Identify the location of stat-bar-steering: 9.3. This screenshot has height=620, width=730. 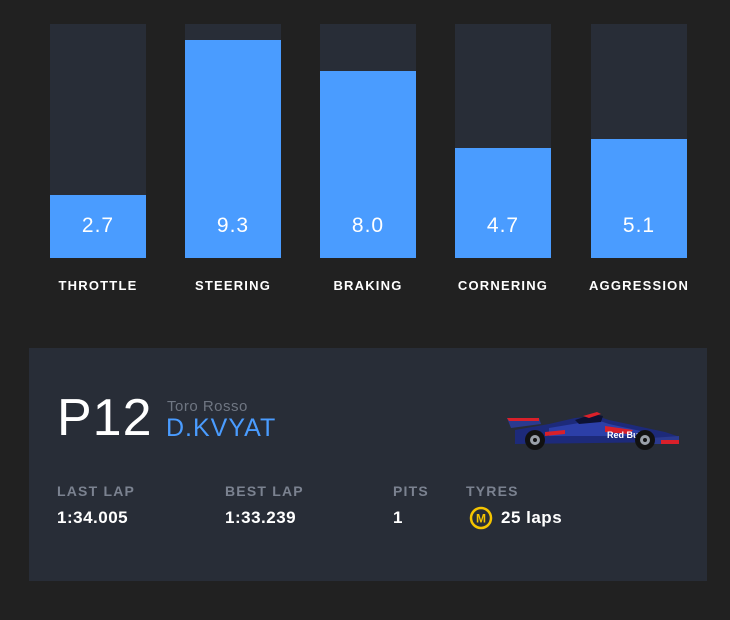
(233, 141).